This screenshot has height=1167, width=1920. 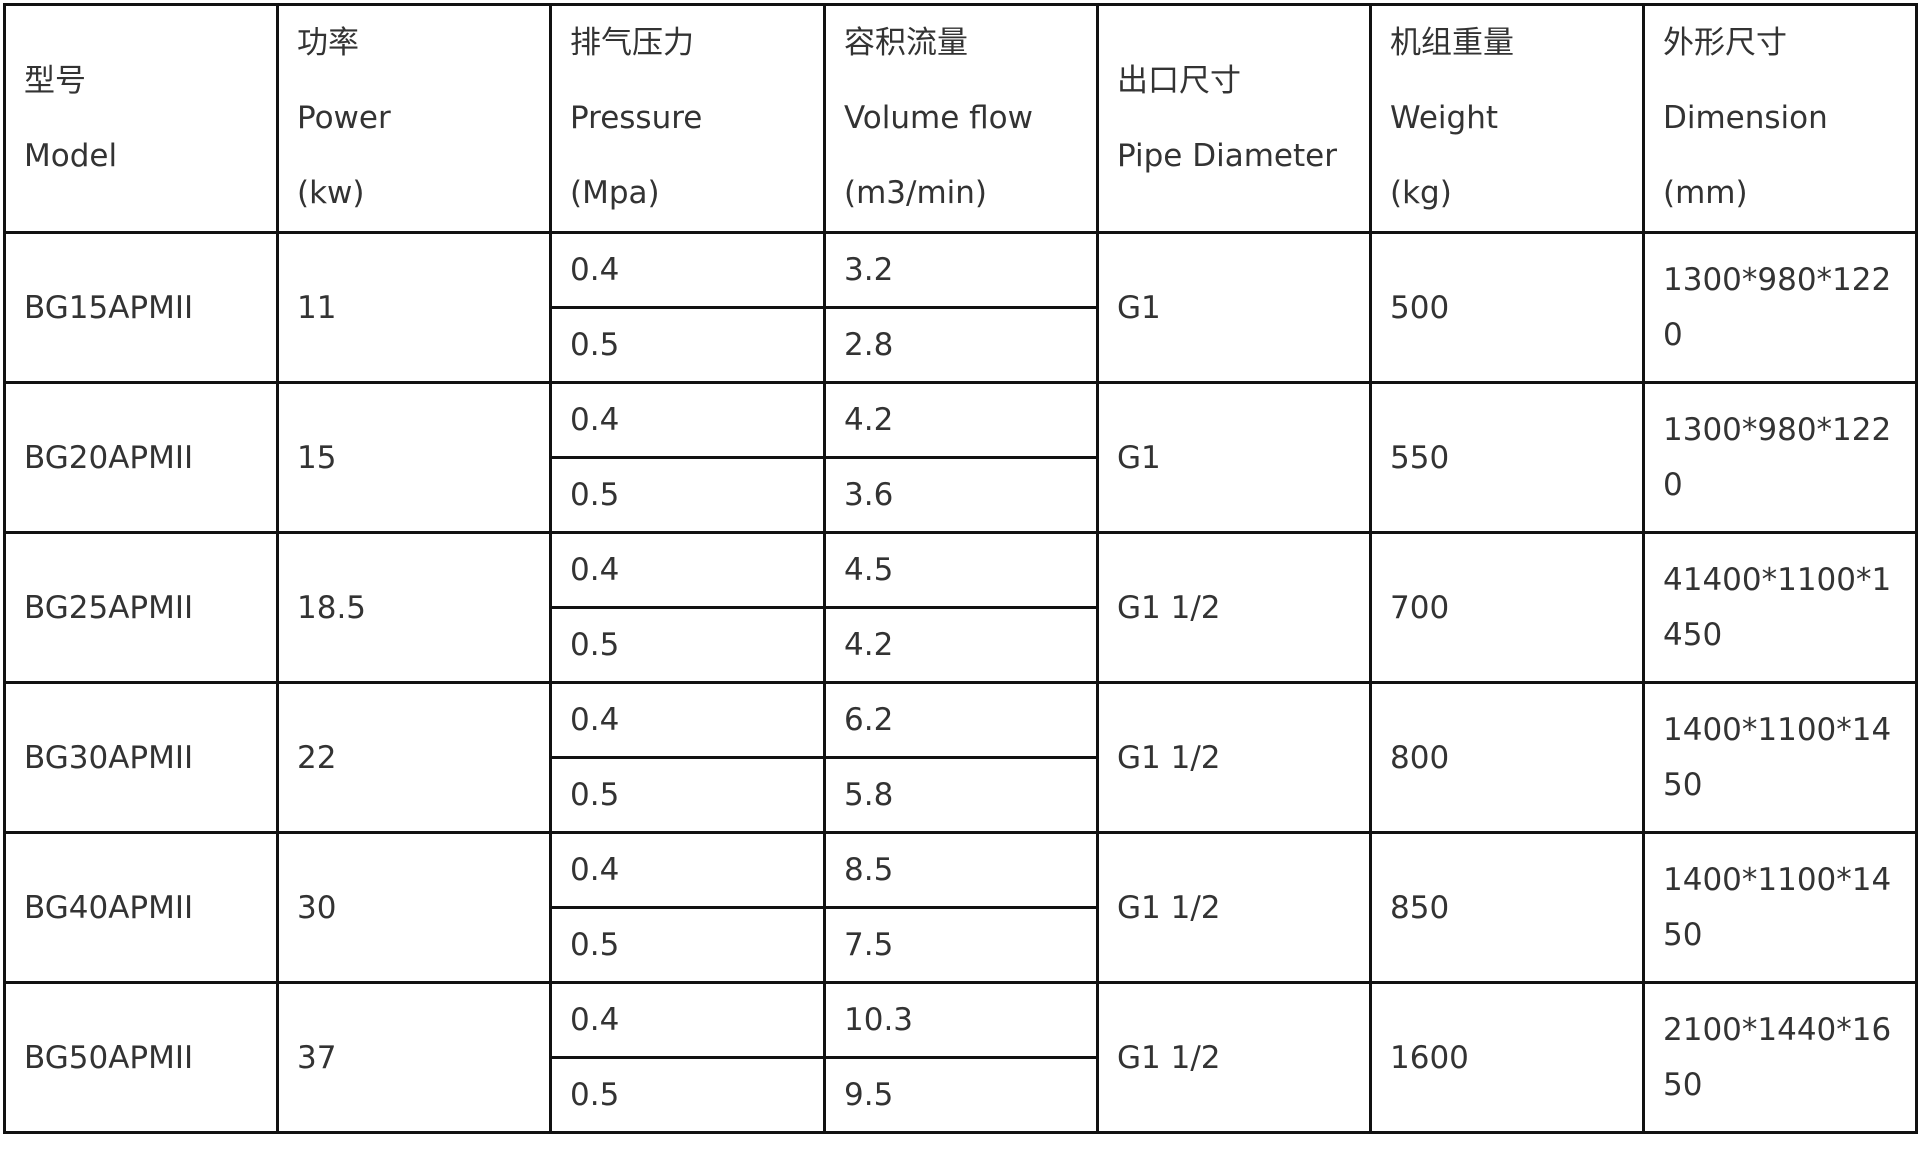 What do you see at coordinates (414, 118) in the screenshot?
I see `header-power: 功率 Power (kw)` at bounding box center [414, 118].